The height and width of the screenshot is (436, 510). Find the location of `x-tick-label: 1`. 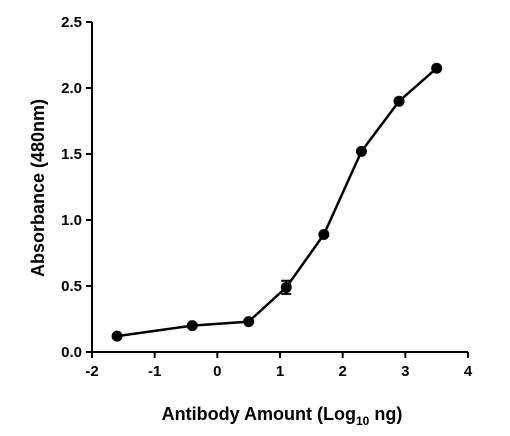

x-tick-label: 1 is located at coordinates (280, 371).